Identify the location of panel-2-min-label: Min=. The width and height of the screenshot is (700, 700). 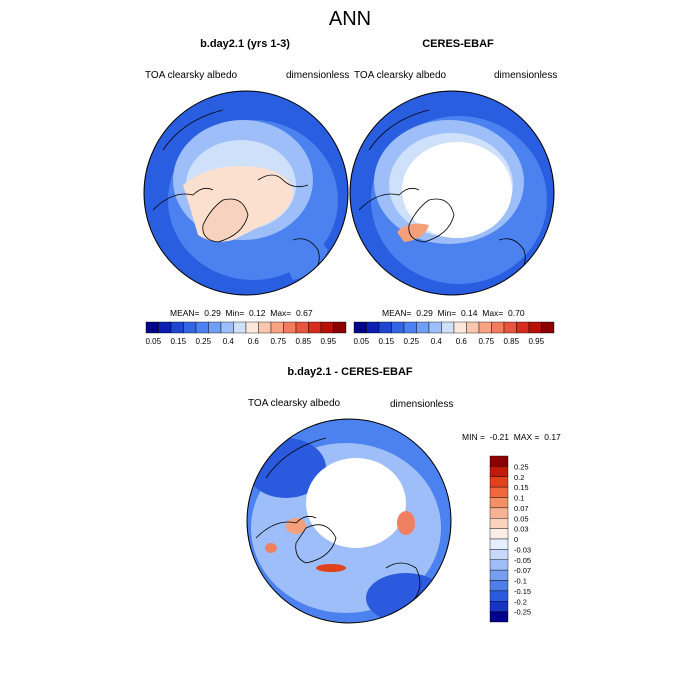
(447, 313).